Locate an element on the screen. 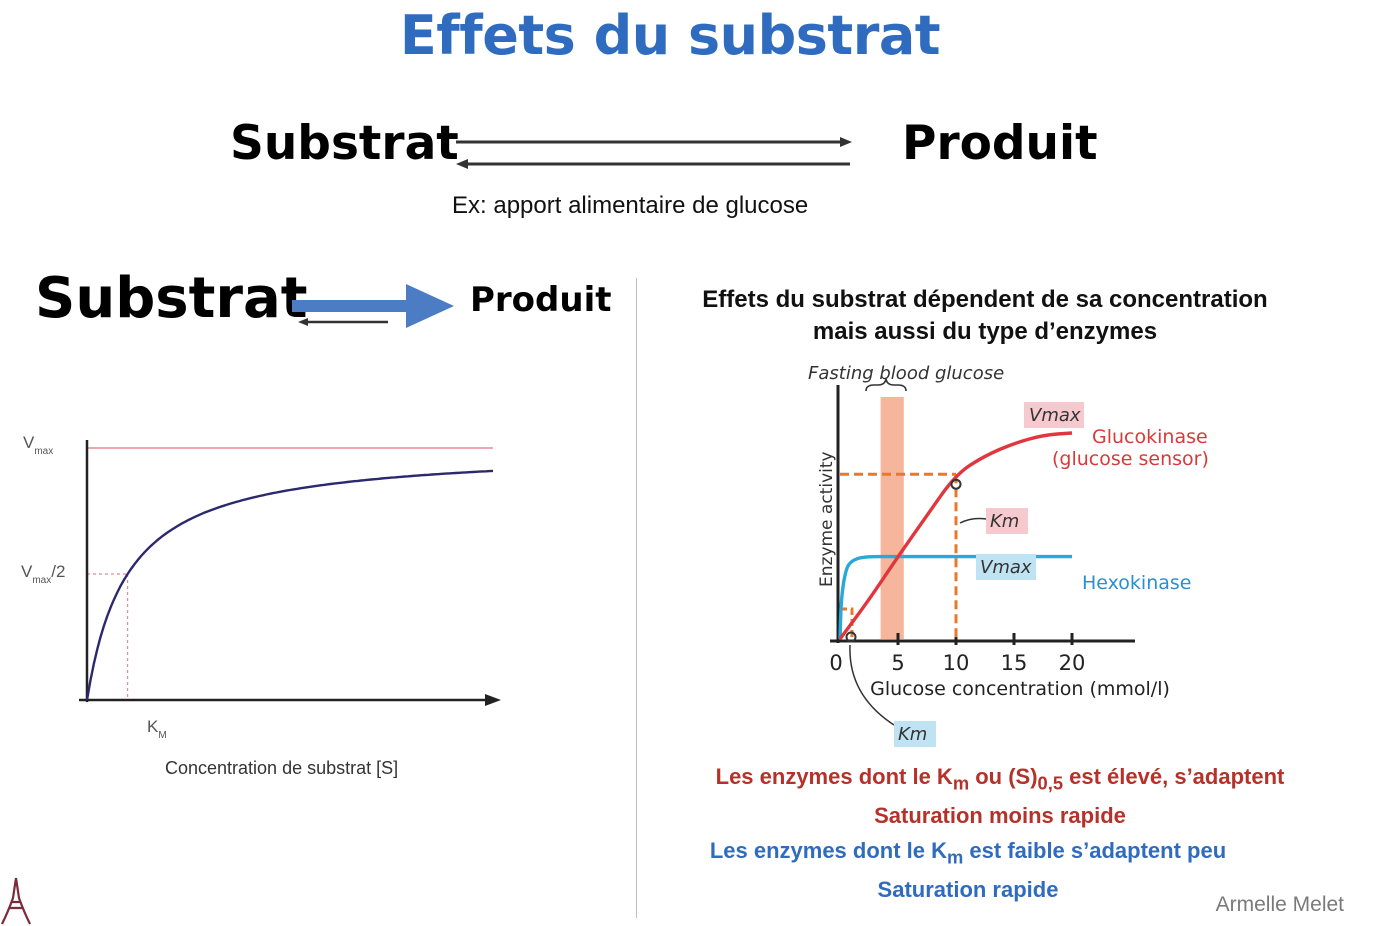 Image resolution: width=1376 pixels, height=926 pixels. hk-vmax-label: Vmax is located at coordinates (1006, 567).